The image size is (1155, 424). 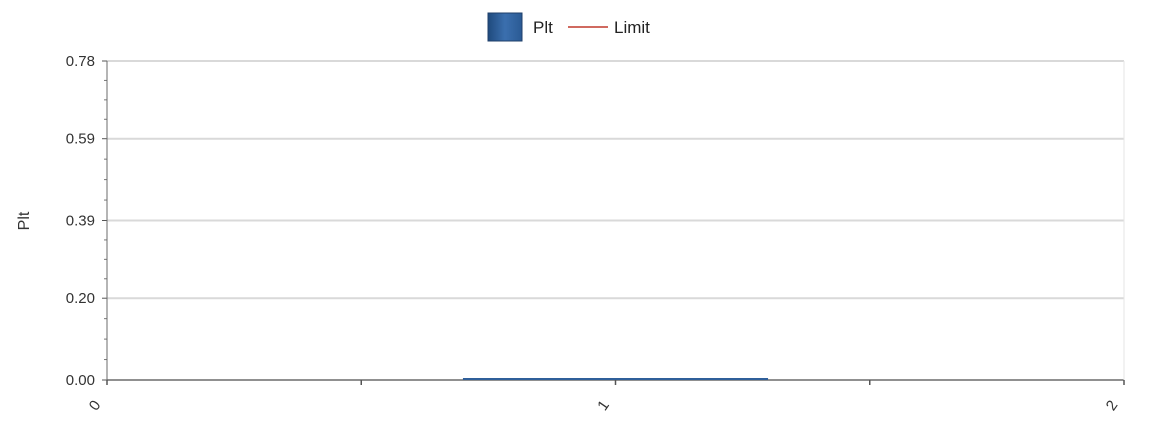 I want to click on y-tick-label: 0.59, so click(x=80, y=139).